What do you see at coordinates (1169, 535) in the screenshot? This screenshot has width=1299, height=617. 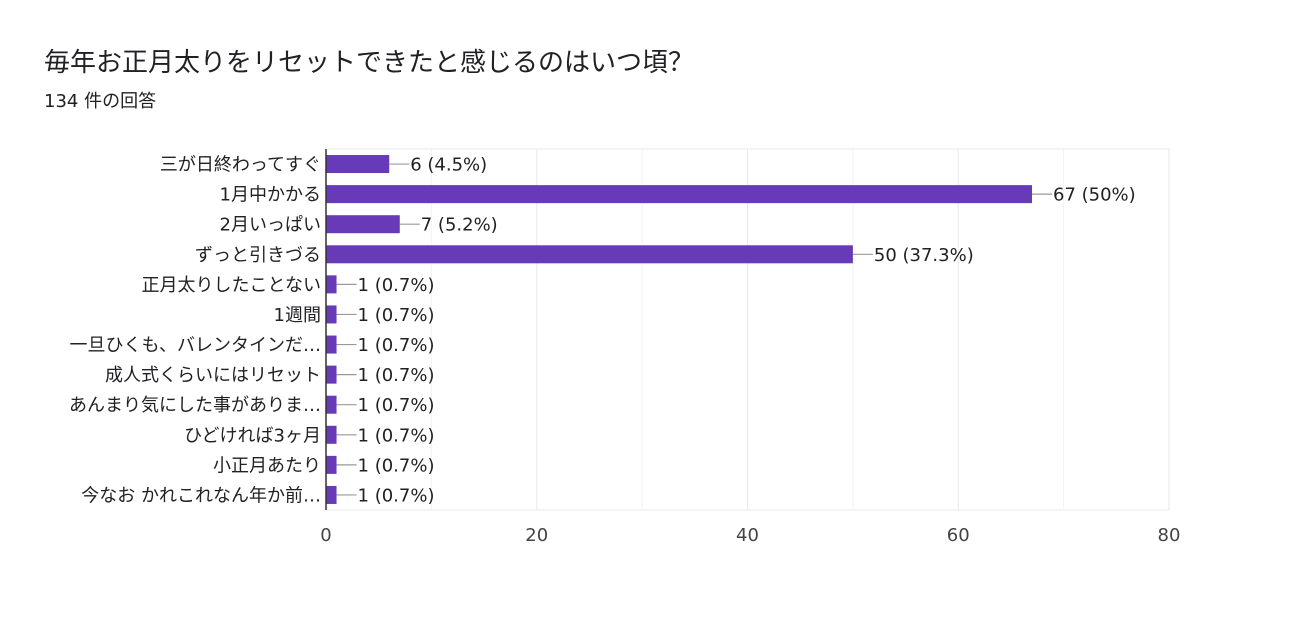 I see `x-tick-label: 80` at bounding box center [1169, 535].